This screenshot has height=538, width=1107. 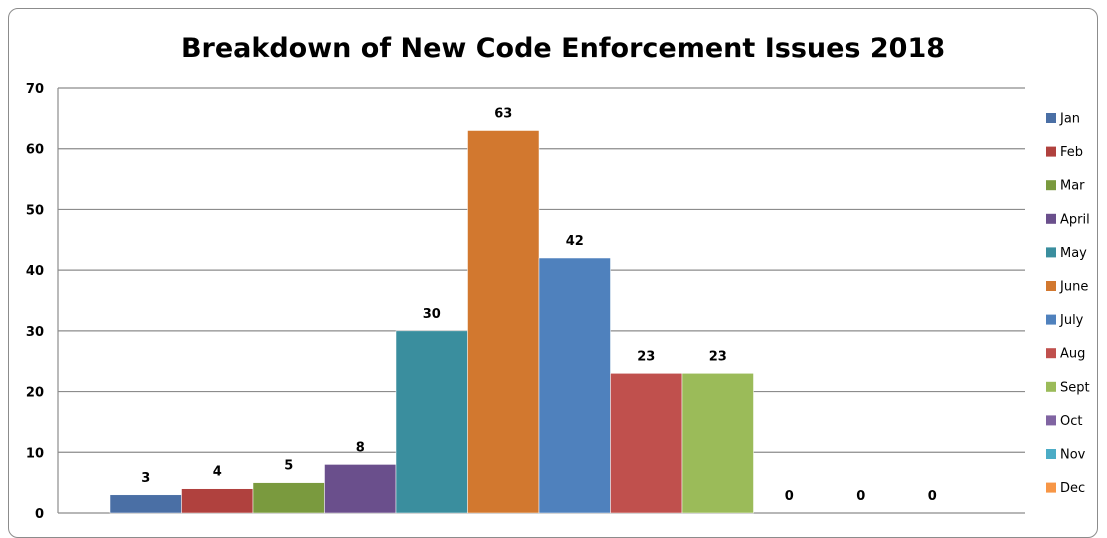 I want to click on y-tick-label: 20, so click(x=35, y=393).